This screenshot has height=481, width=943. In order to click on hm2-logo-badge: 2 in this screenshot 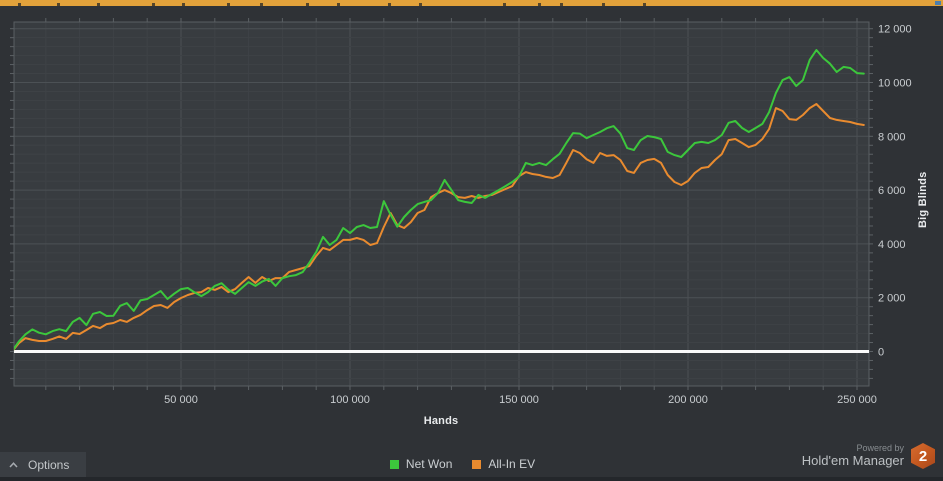, I will do `click(923, 456)`.